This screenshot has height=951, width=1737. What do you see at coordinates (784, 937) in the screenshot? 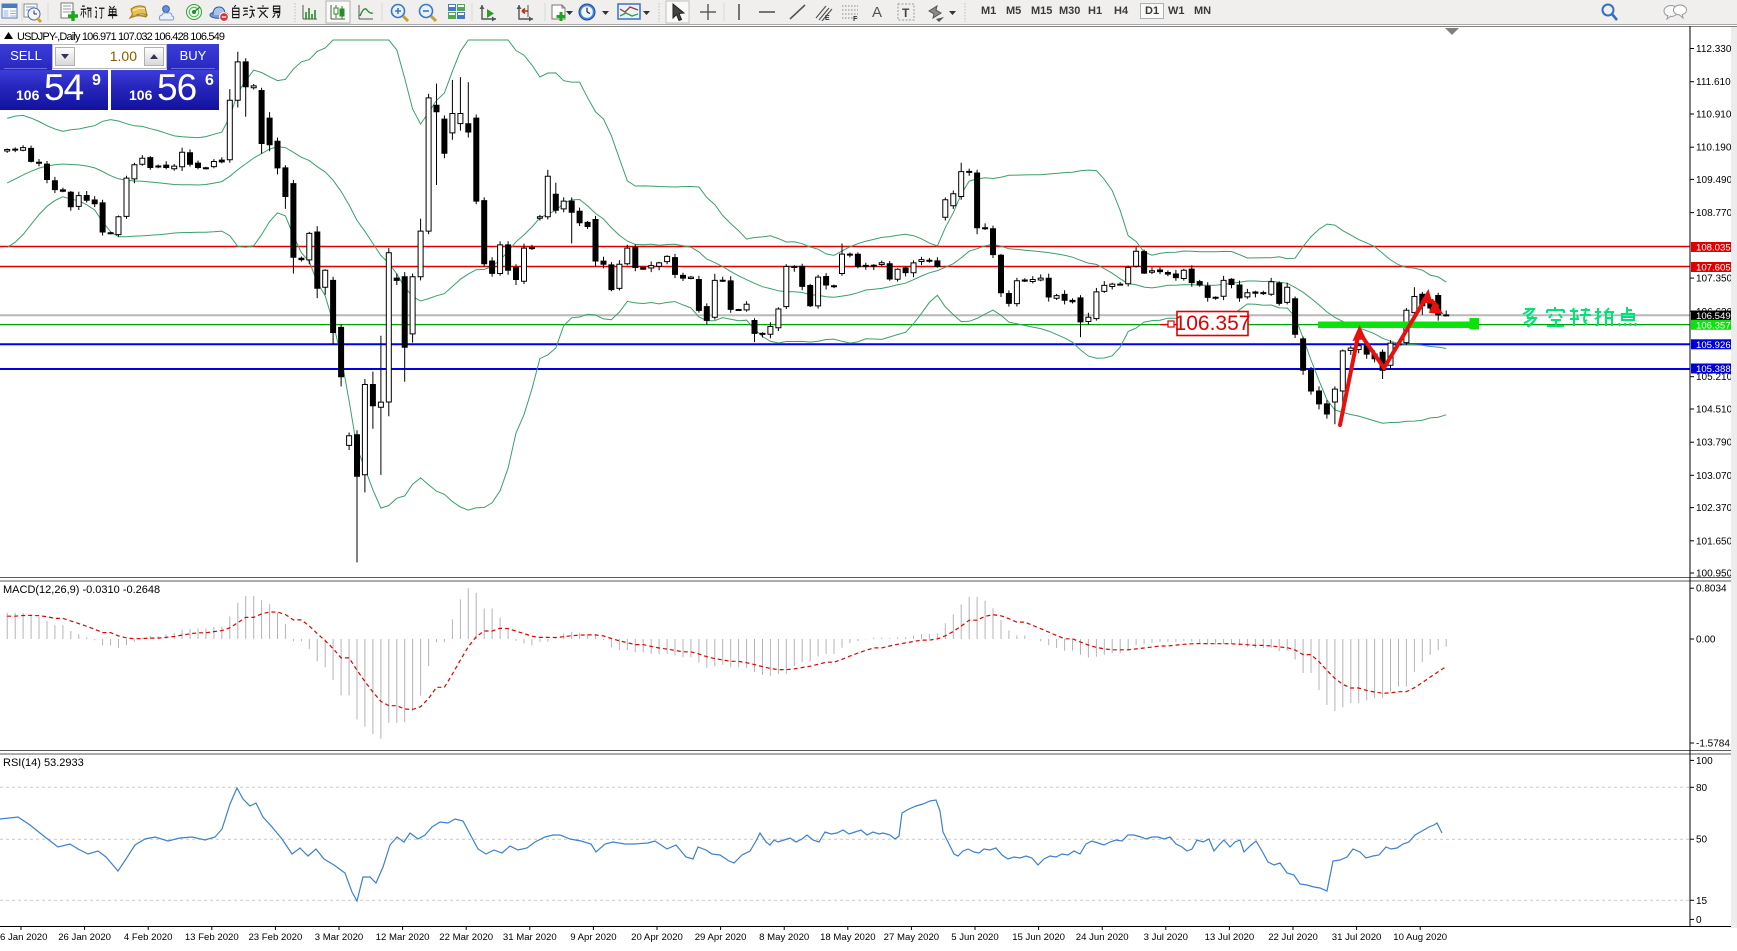
I see `svg-text: 8 May 2020` at bounding box center [784, 937].